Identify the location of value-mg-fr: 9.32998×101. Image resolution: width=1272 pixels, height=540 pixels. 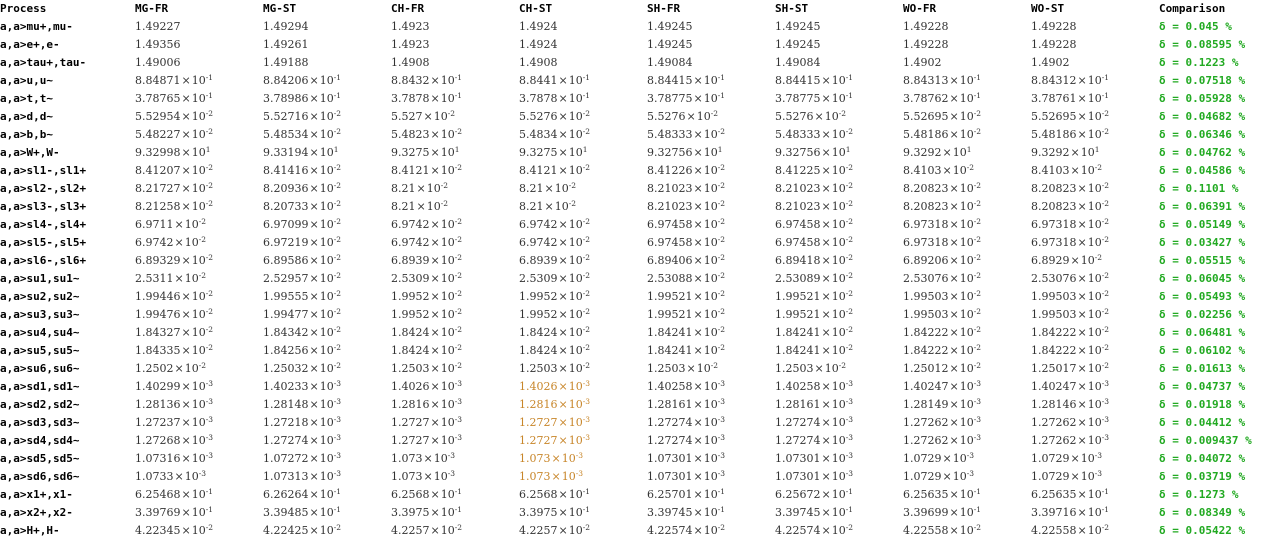
(173, 152).